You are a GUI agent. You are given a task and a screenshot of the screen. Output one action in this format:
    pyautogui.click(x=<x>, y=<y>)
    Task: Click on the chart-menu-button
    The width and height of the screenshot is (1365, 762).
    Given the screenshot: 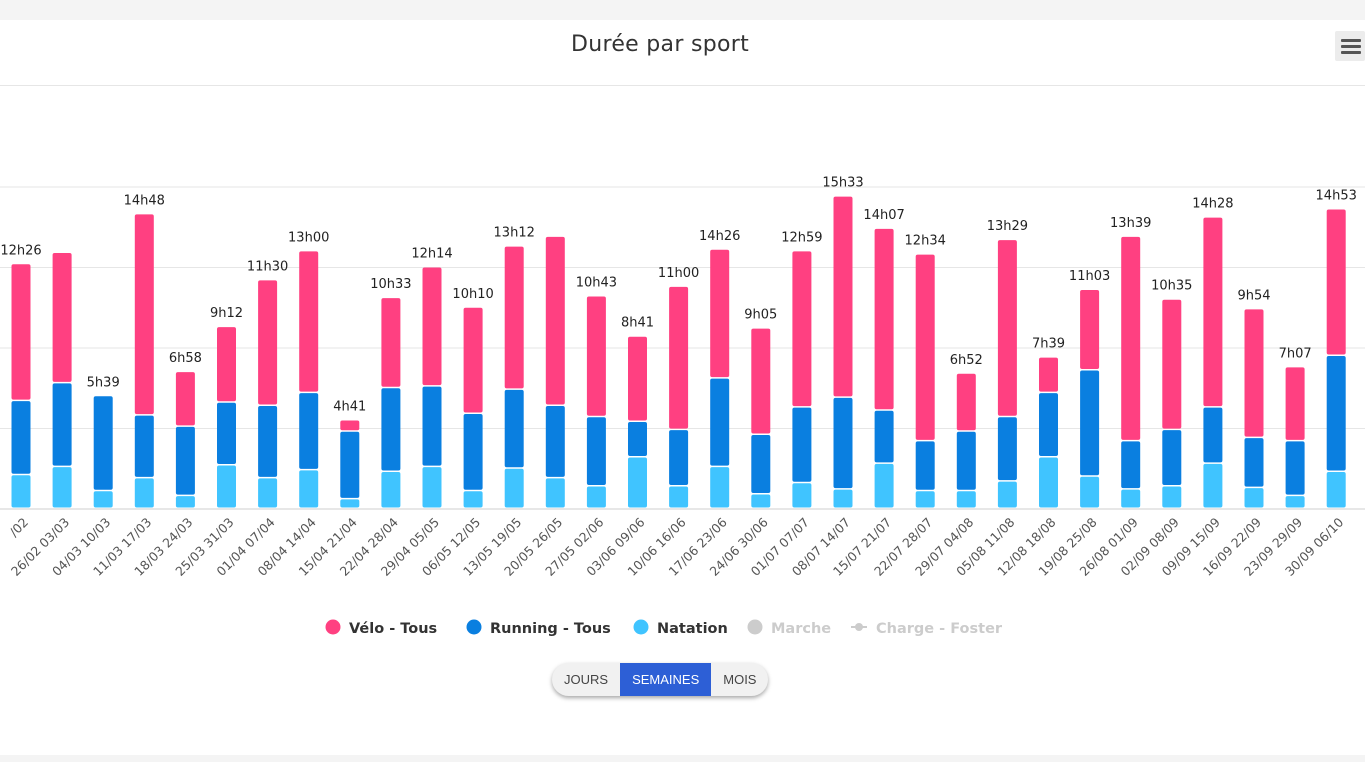 What is the action you would take?
    pyautogui.click(x=1350, y=46)
    